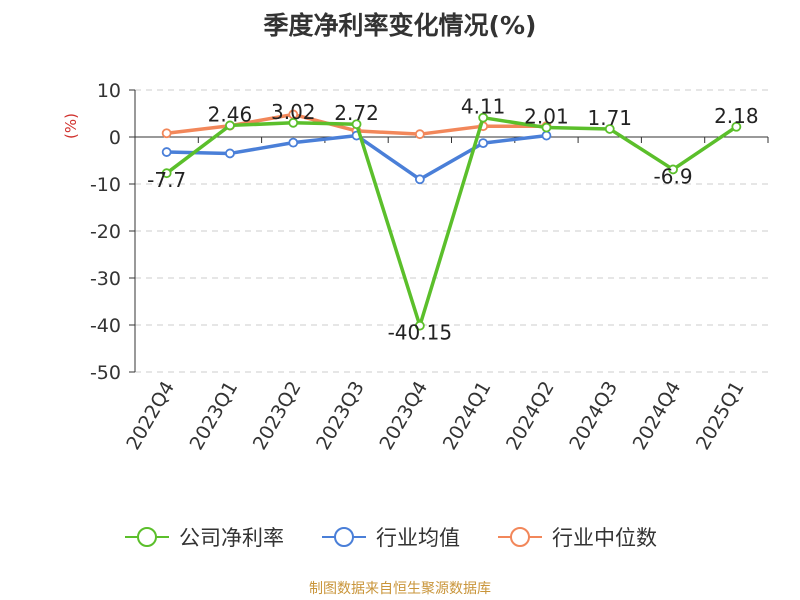 The width and height of the screenshot is (800, 600). What do you see at coordinates (105, 373) in the screenshot?
I see `y-tick-label: -50` at bounding box center [105, 373].